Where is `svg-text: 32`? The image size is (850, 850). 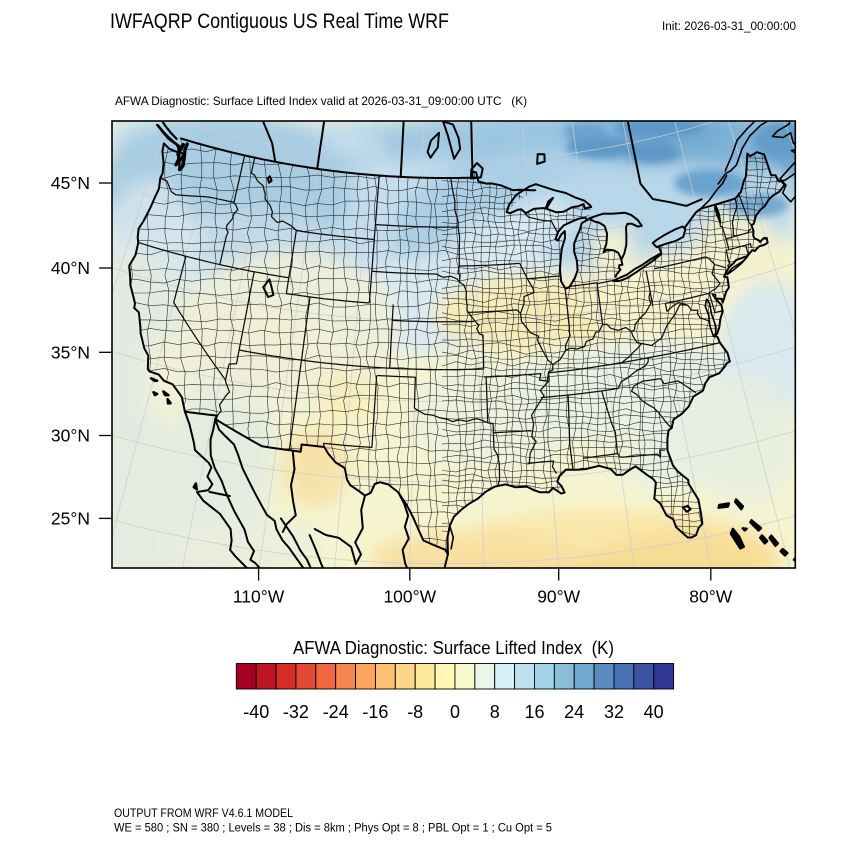
svg-text: 32 is located at coordinates (614, 712).